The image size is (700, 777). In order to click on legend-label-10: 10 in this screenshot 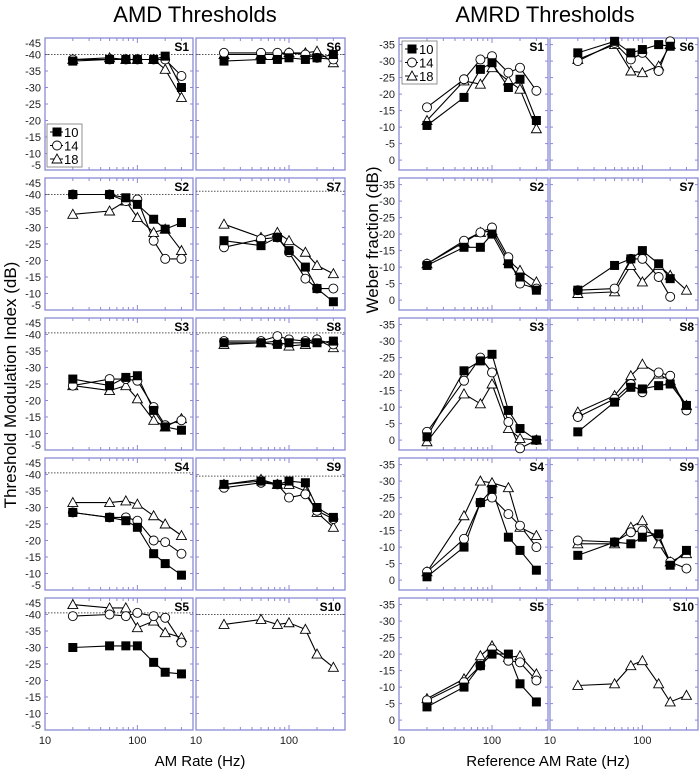, I will do `click(426, 49)`.